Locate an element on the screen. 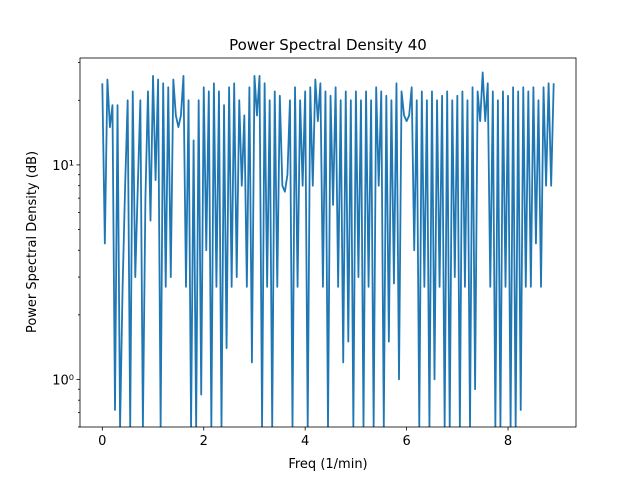  x-tick-label: 6 is located at coordinates (406, 441).